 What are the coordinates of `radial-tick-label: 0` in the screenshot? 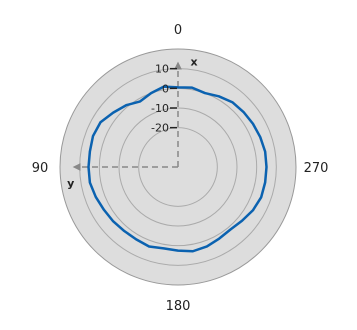 It's located at (165, 88).